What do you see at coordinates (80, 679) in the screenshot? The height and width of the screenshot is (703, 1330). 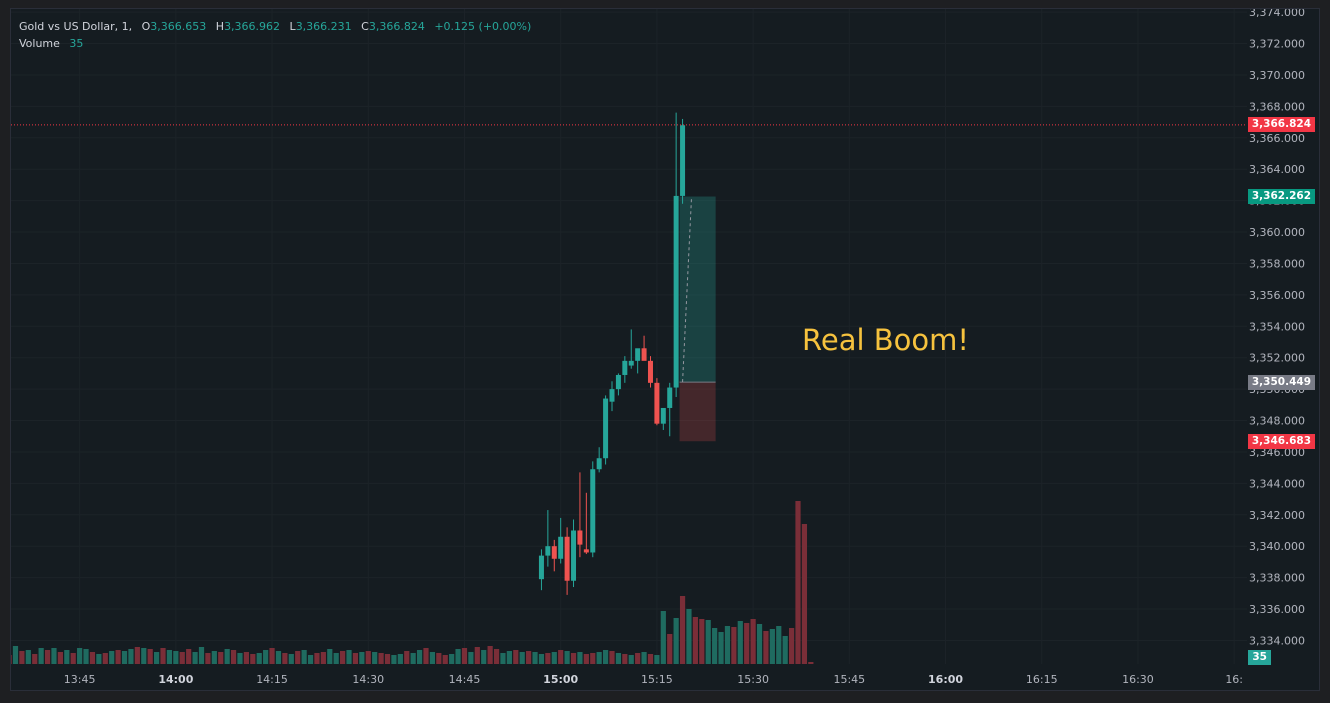 I see `x-tick-label: 13:45` at bounding box center [80, 679].